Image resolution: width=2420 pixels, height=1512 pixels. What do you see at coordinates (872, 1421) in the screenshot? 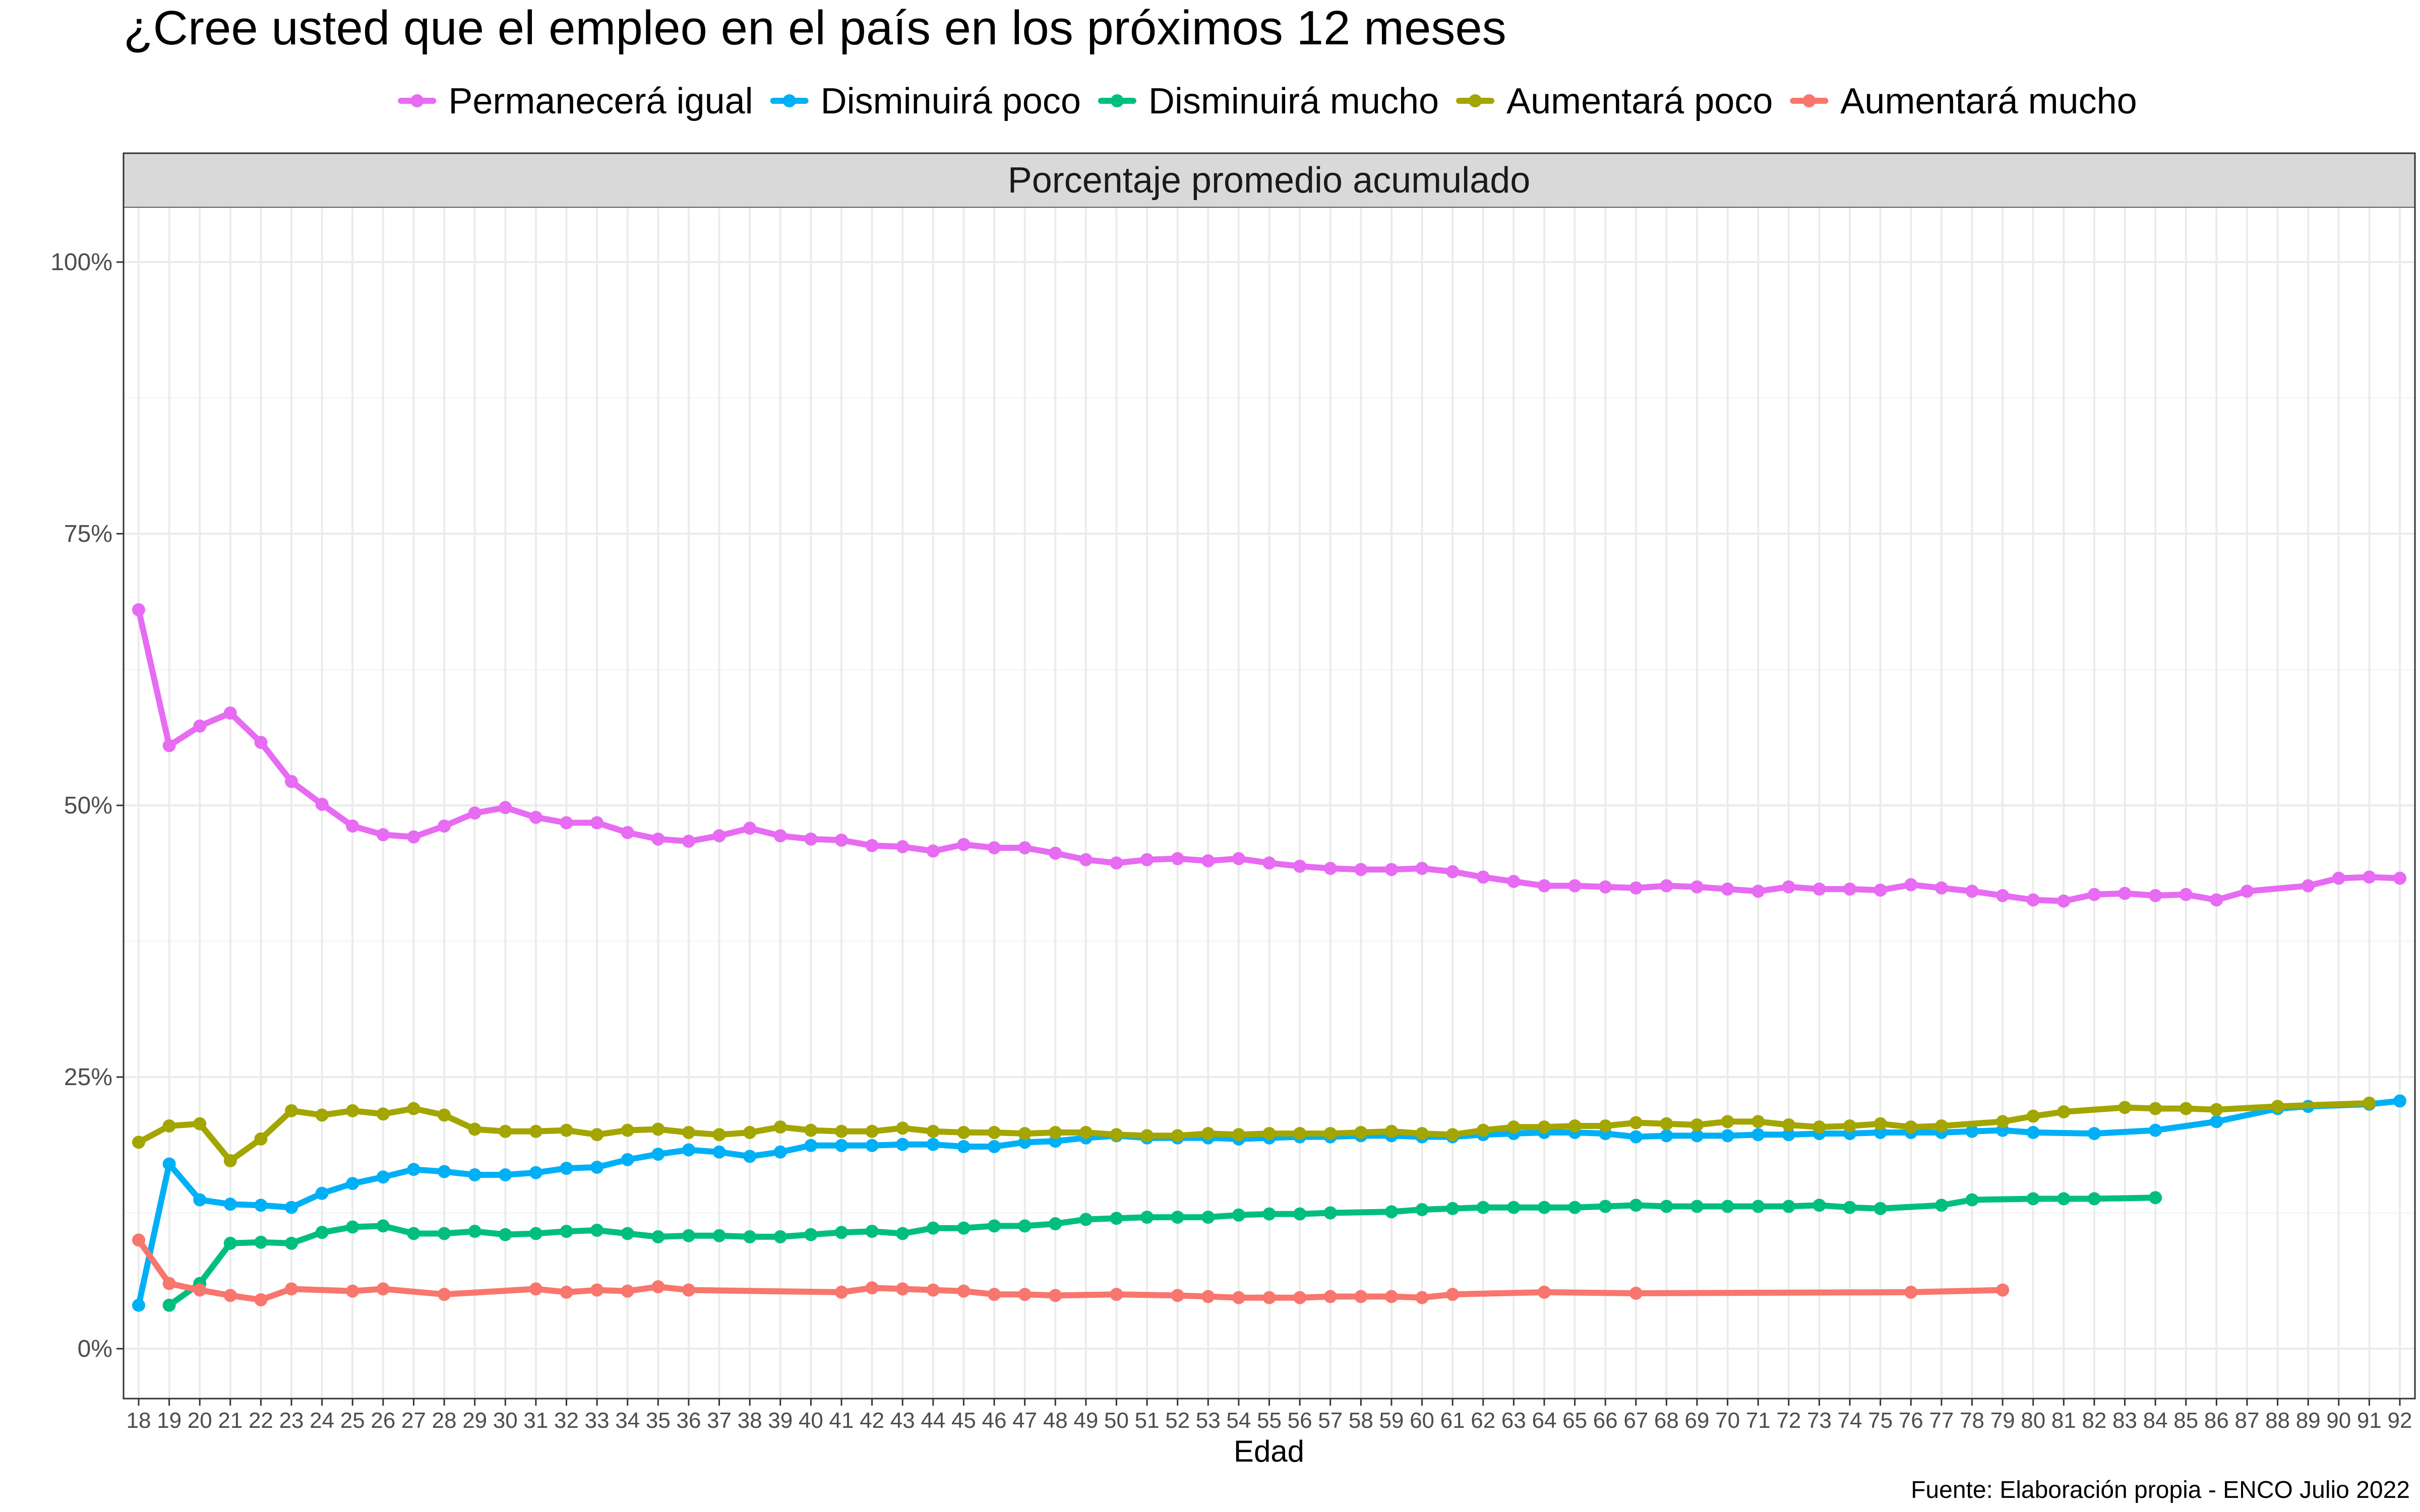
I see `x-tick-label: 42` at bounding box center [872, 1421].